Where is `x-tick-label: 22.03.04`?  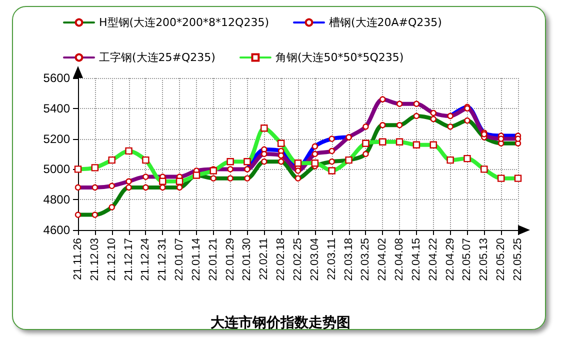 x-tick-label: 22.03.04 is located at coordinates (314, 259).